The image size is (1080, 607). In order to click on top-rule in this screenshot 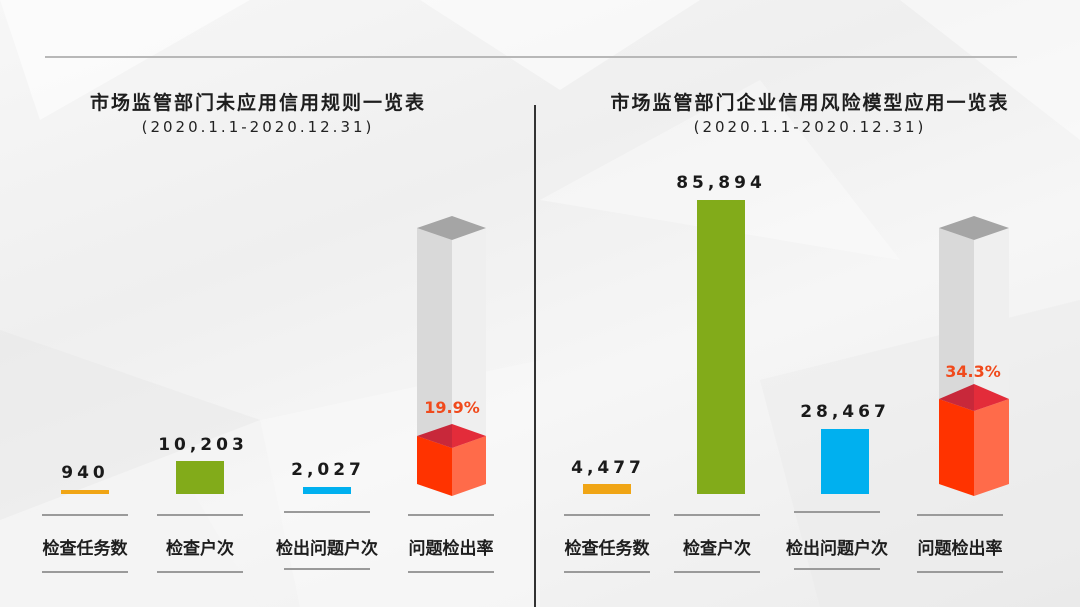, I will do `click(531, 57)`.